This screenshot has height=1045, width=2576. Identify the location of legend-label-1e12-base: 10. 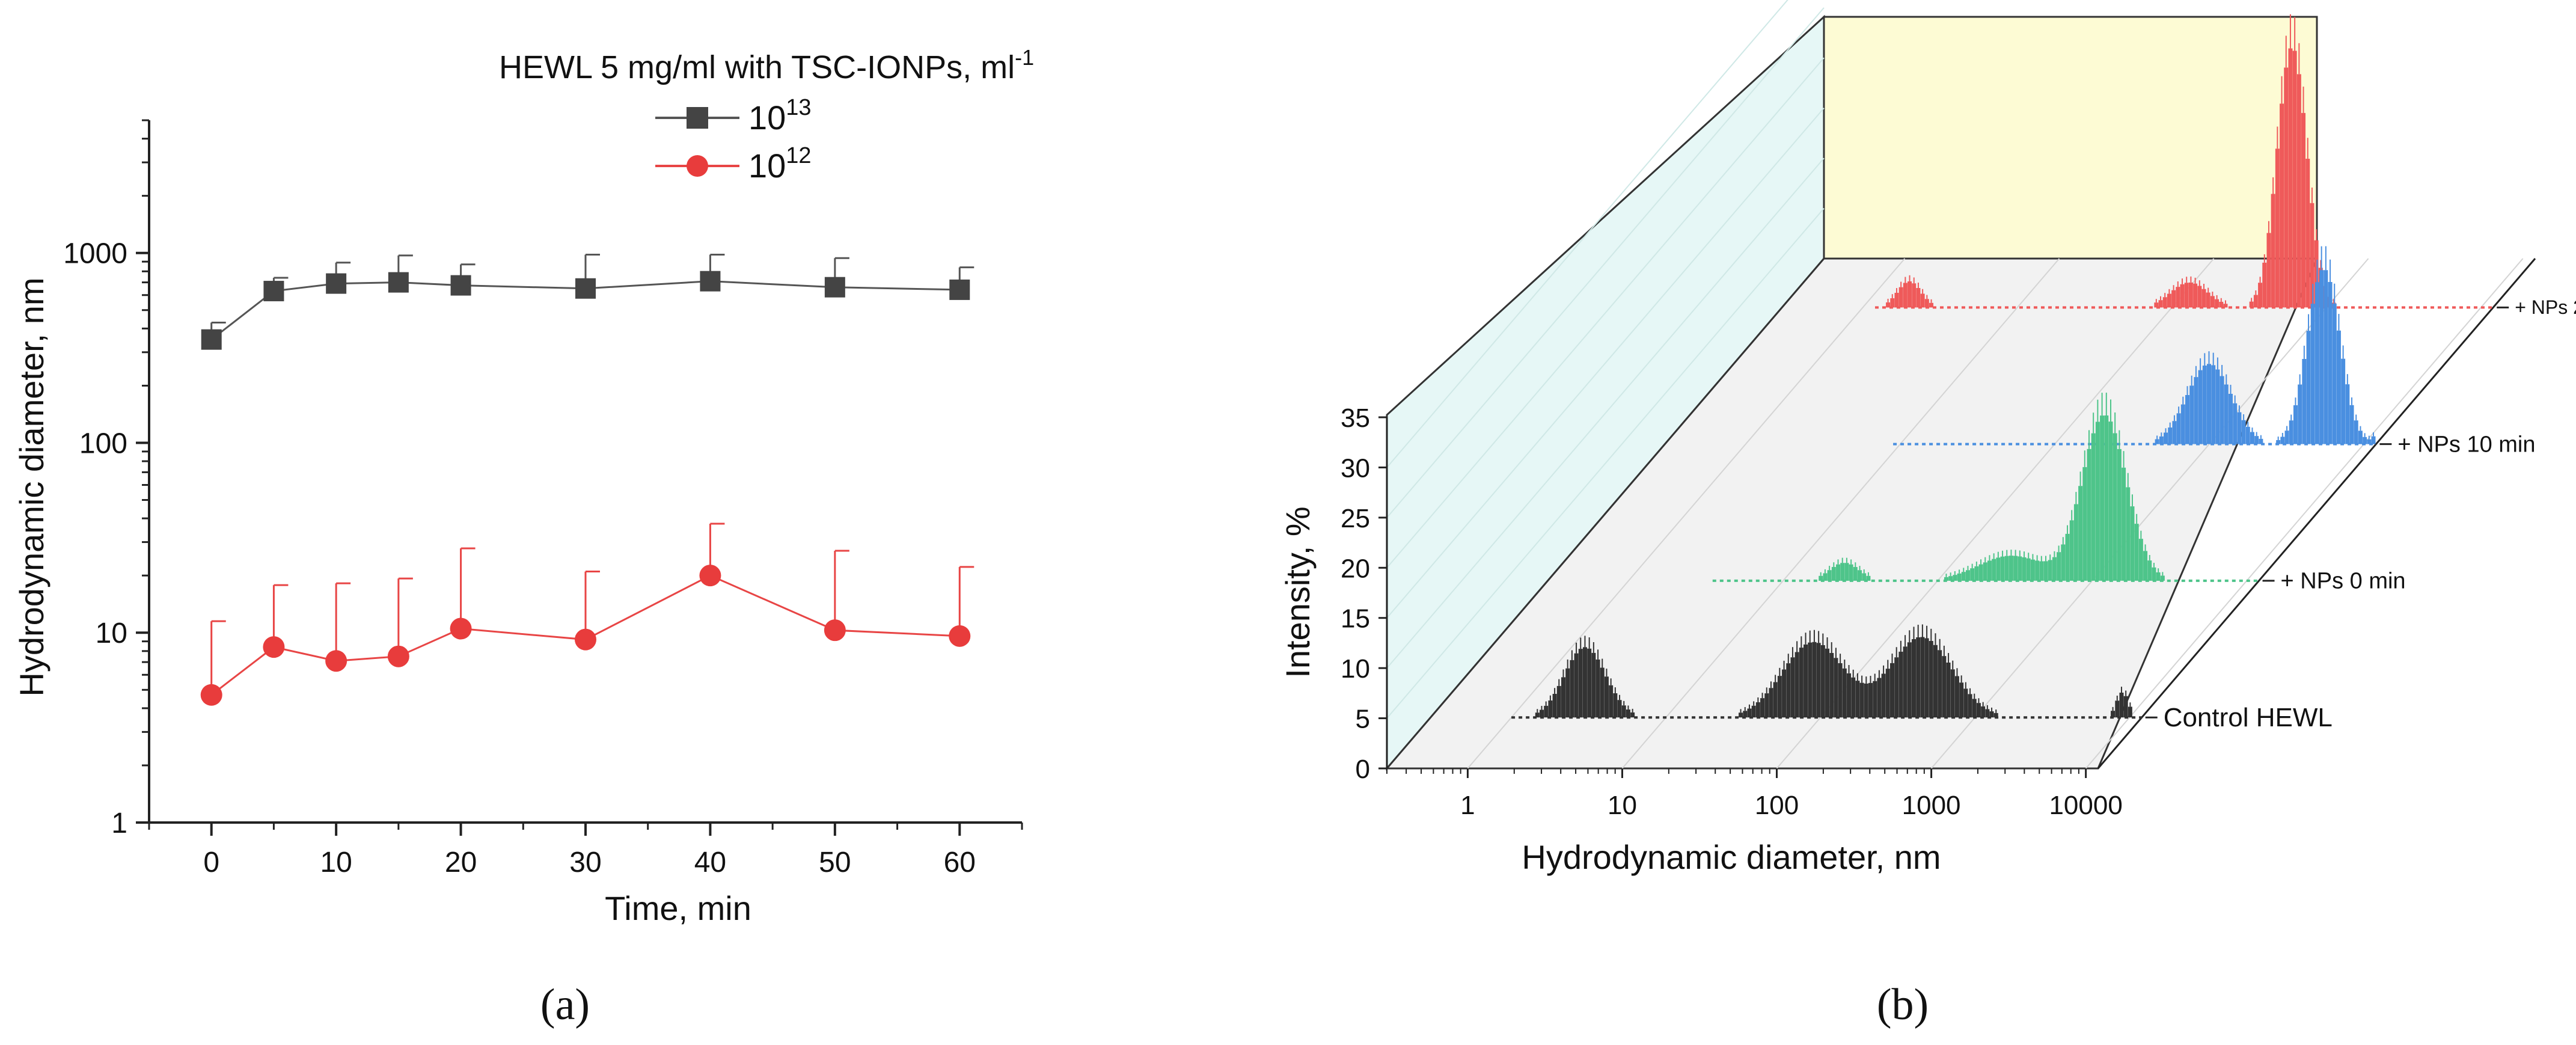
(767, 166).